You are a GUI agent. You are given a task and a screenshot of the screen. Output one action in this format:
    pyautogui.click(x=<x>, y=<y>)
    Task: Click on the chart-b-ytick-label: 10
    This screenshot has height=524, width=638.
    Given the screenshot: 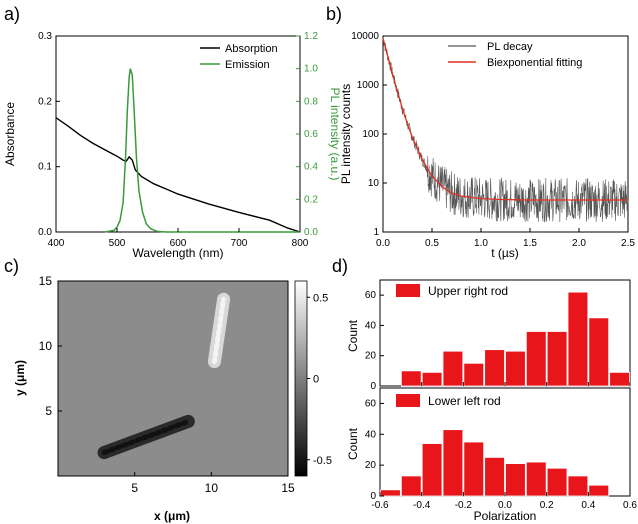 What is the action you would take?
    pyautogui.click(x=374, y=183)
    